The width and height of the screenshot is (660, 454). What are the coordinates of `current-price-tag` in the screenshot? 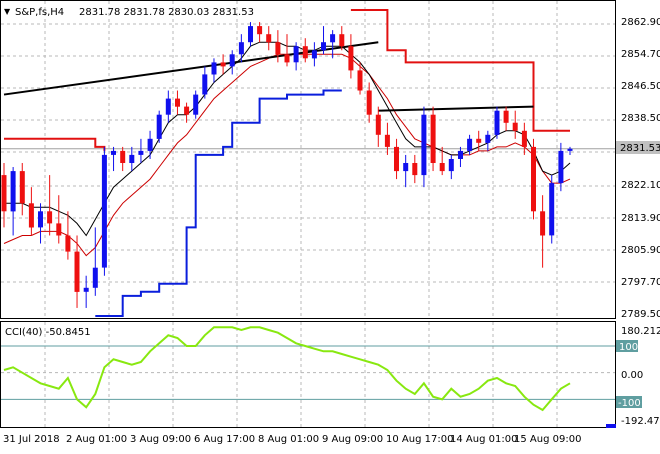 It's located at (638, 147).